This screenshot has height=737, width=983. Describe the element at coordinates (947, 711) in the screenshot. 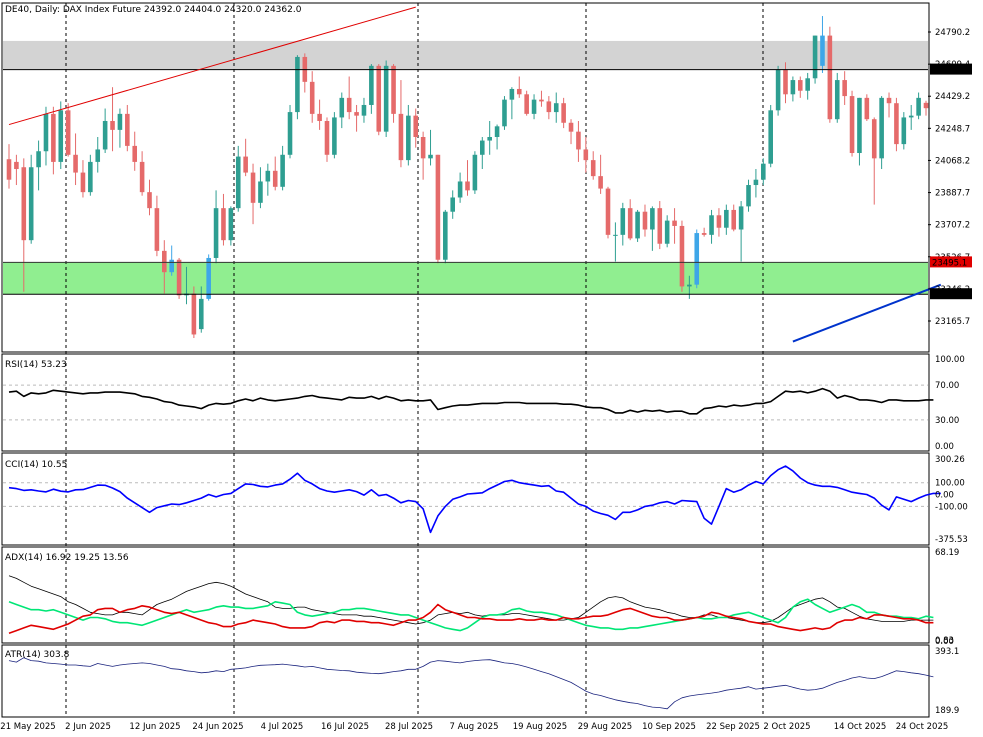

I see `indicator-tick-label: 189.9` at that location.